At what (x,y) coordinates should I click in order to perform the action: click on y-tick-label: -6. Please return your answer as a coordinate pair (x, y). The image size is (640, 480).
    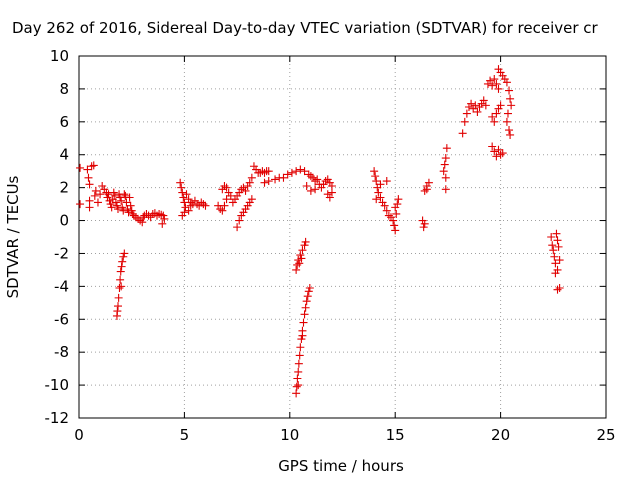
    Looking at the image, I should click on (61, 319).